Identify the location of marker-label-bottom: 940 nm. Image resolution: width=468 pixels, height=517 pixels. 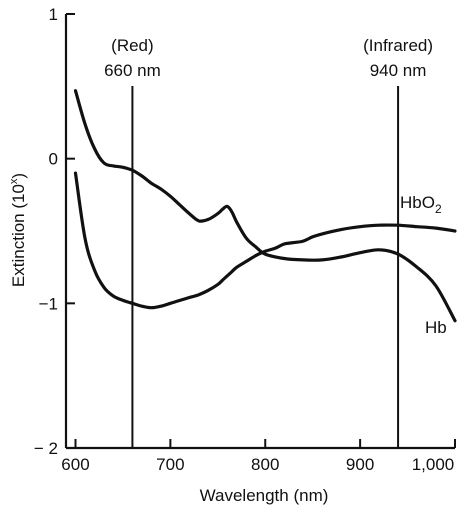
(398, 70).